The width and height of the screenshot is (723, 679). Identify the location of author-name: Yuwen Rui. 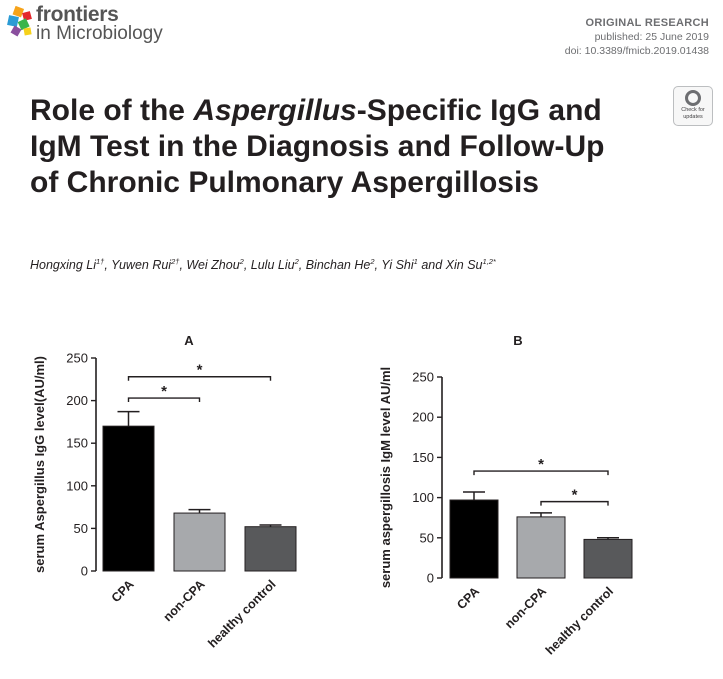
(141, 265).